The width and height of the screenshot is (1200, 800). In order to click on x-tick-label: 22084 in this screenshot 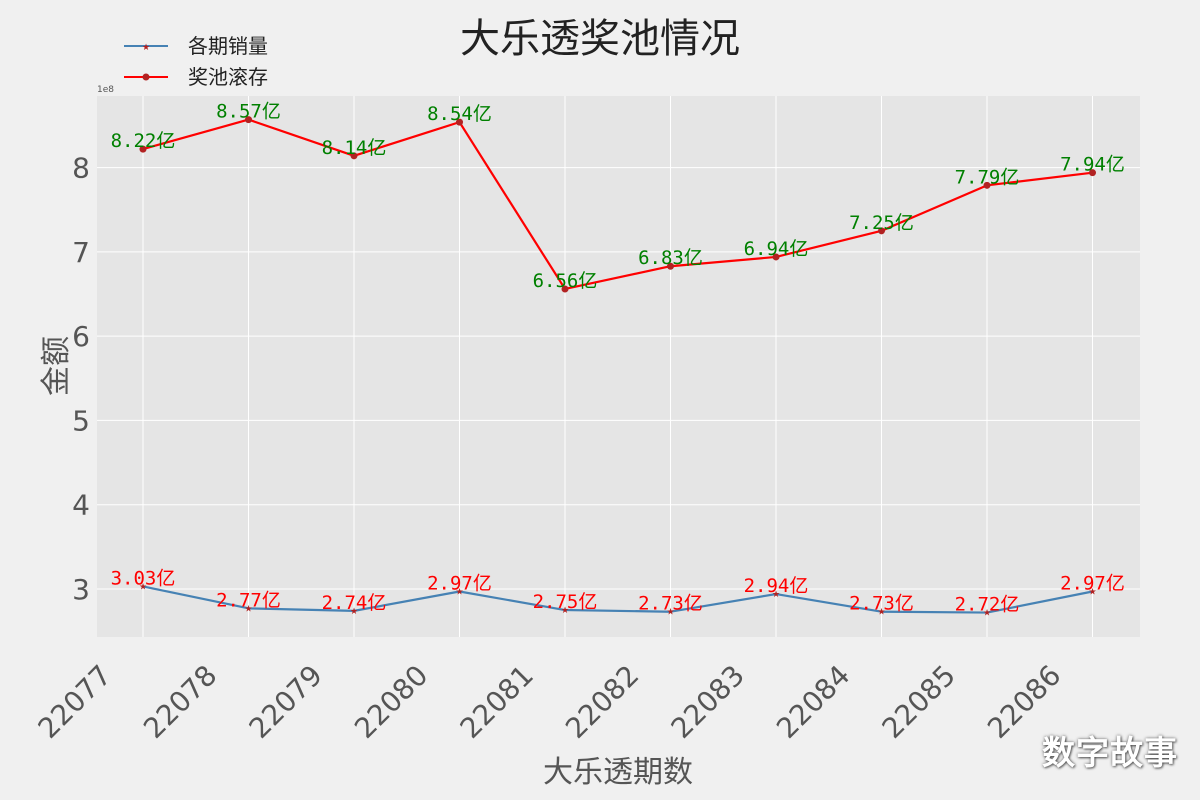, I will do `click(813, 702)`.